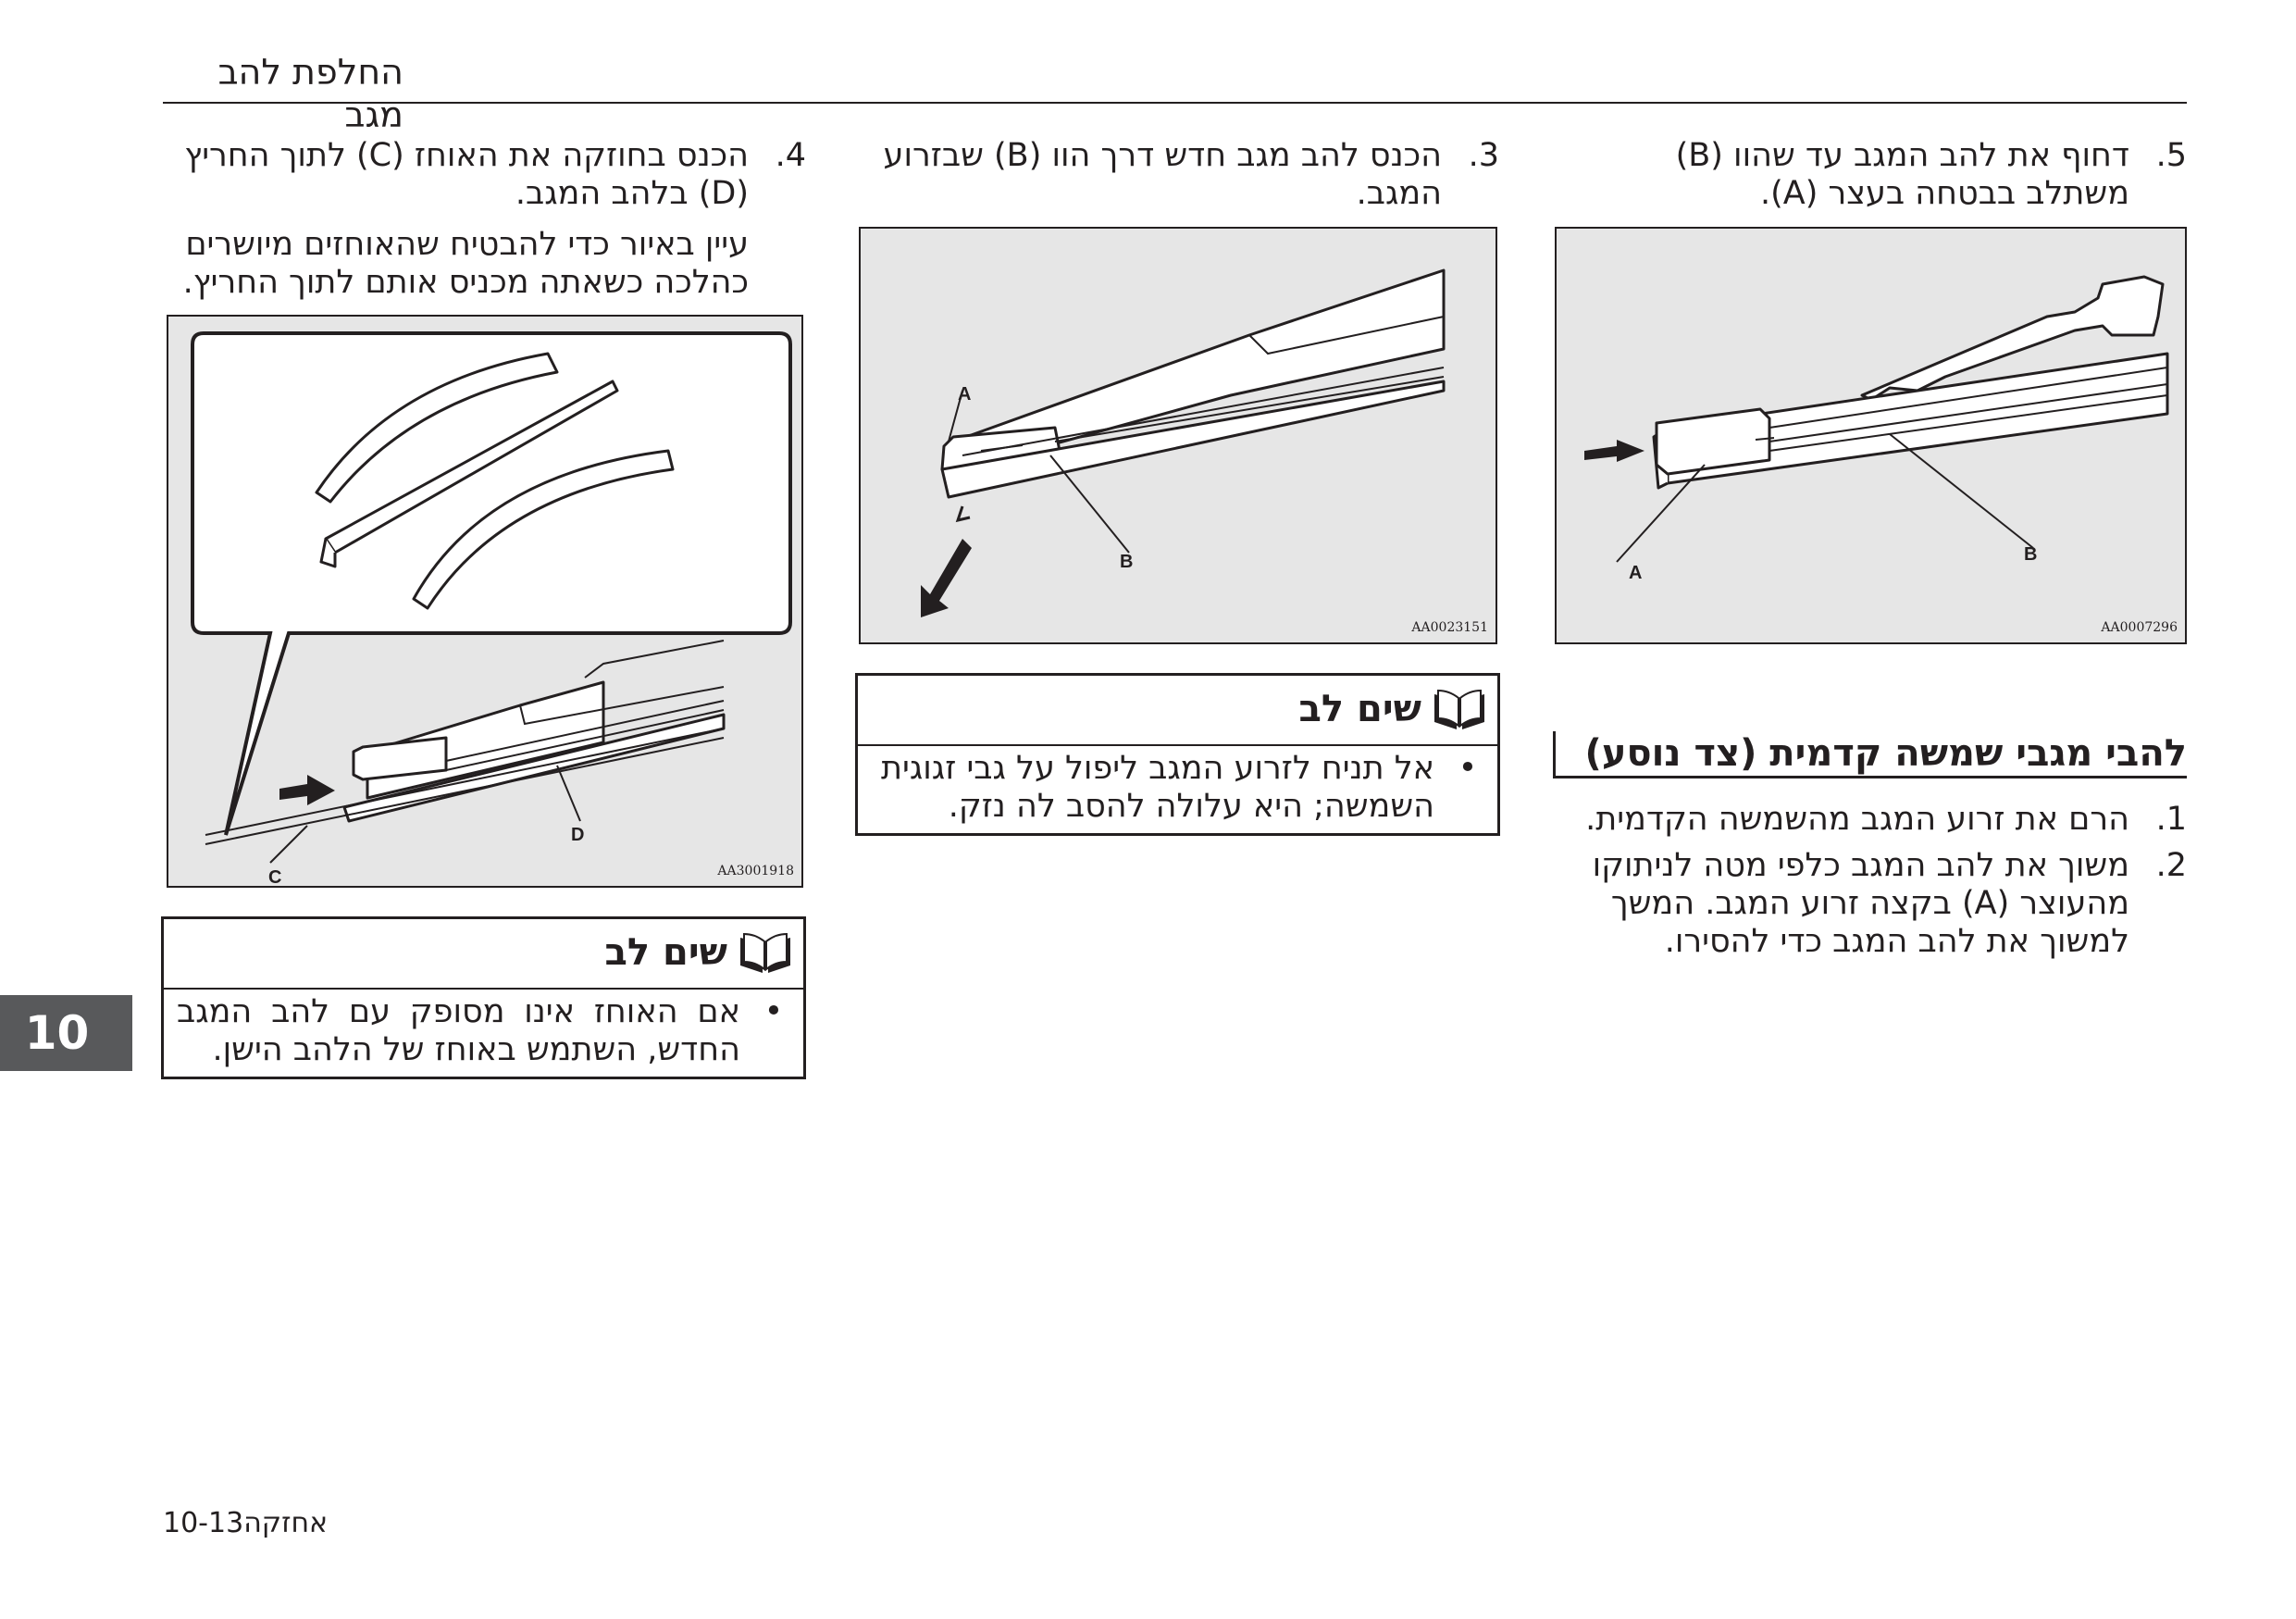  What do you see at coordinates (1877, 429) in the screenshot?
I see `wiper-hook-illustration: A B` at bounding box center [1877, 429].